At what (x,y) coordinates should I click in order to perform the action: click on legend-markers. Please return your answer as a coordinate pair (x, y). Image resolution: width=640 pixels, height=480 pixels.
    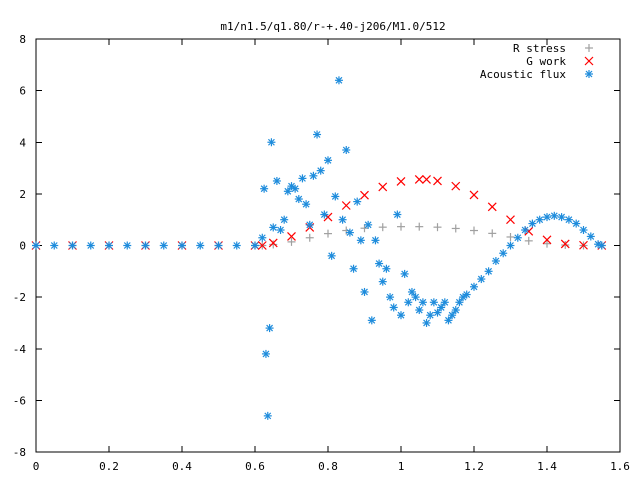
    Looking at the image, I should click on (589, 61).